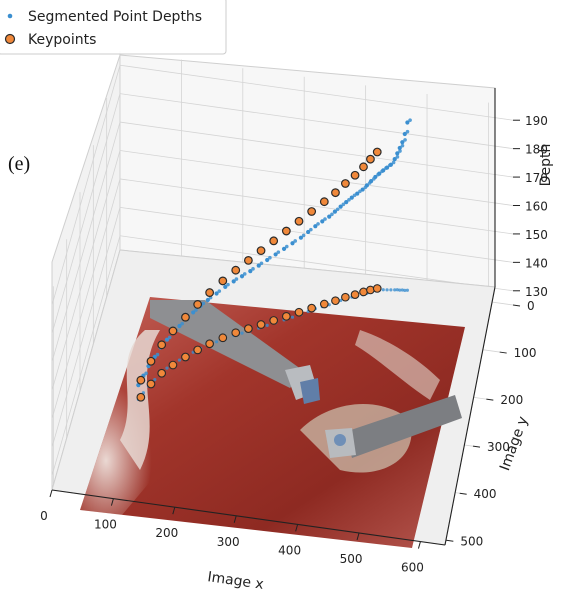 This screenshot has width=566, height=599. Describe the element at coordinates (485, 494) in the screenshot. I see `y-tick-label: 400` at that location.